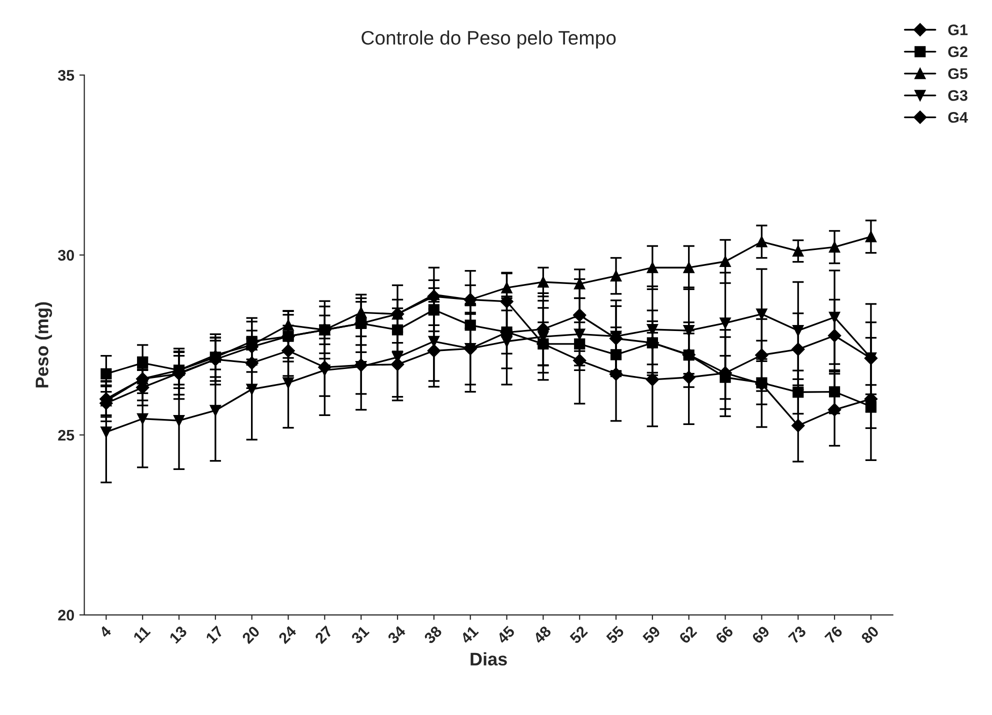  Describe the element at coordinates (43, 345) in the screenshot. I see `y-axis-title: Peso (mg)` at that location.